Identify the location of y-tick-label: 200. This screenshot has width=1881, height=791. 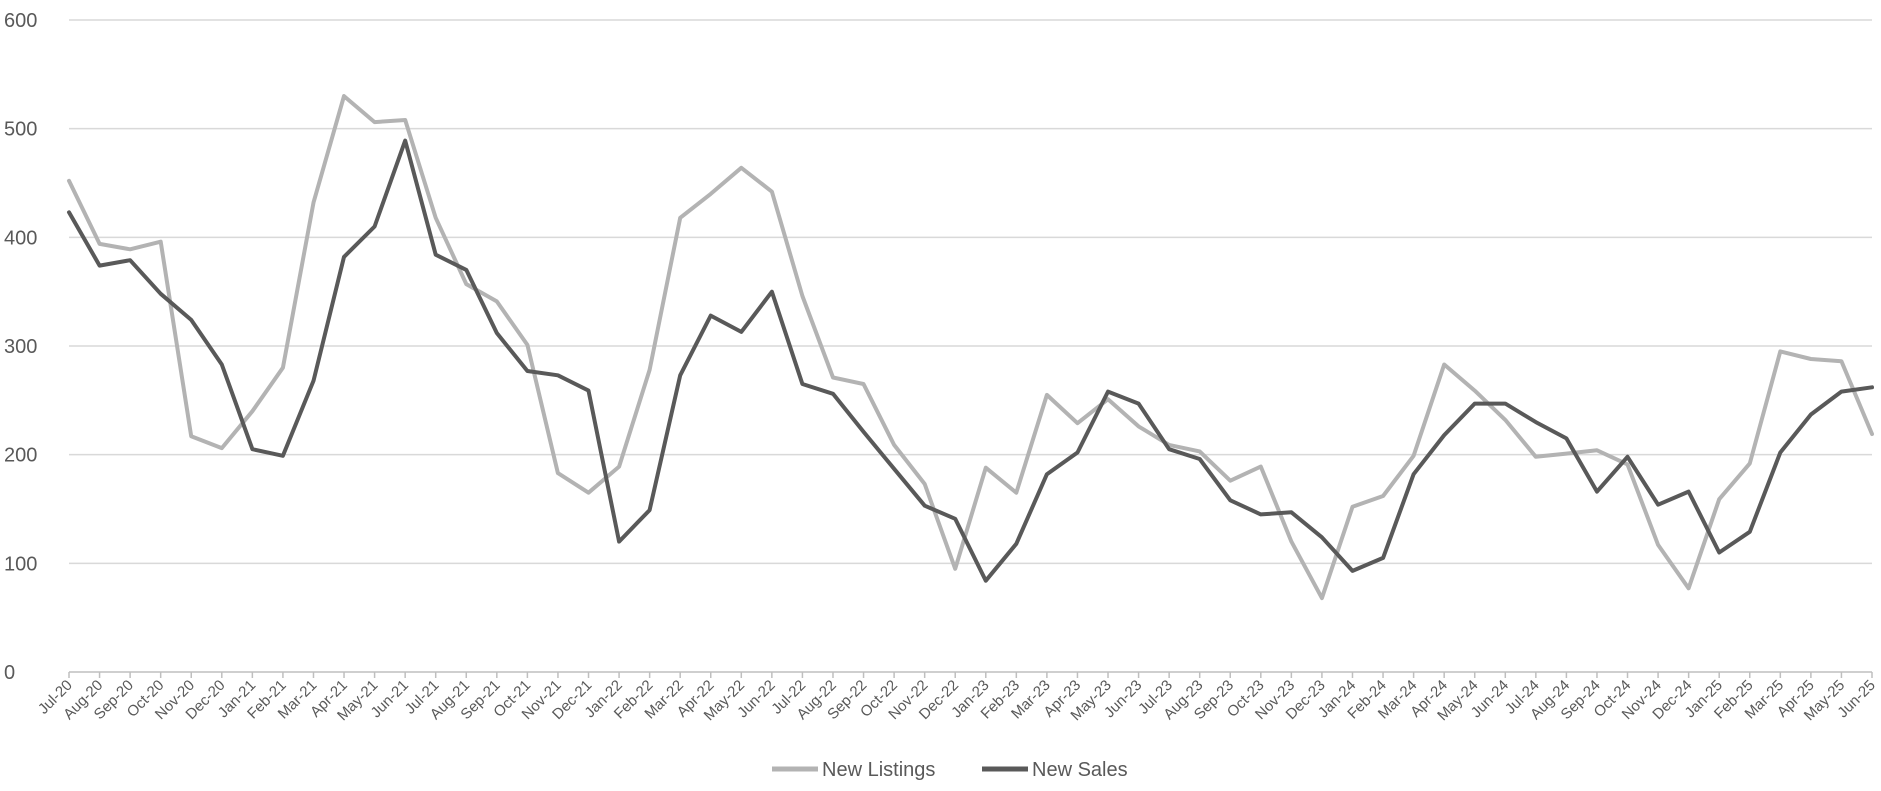
(20, 456).